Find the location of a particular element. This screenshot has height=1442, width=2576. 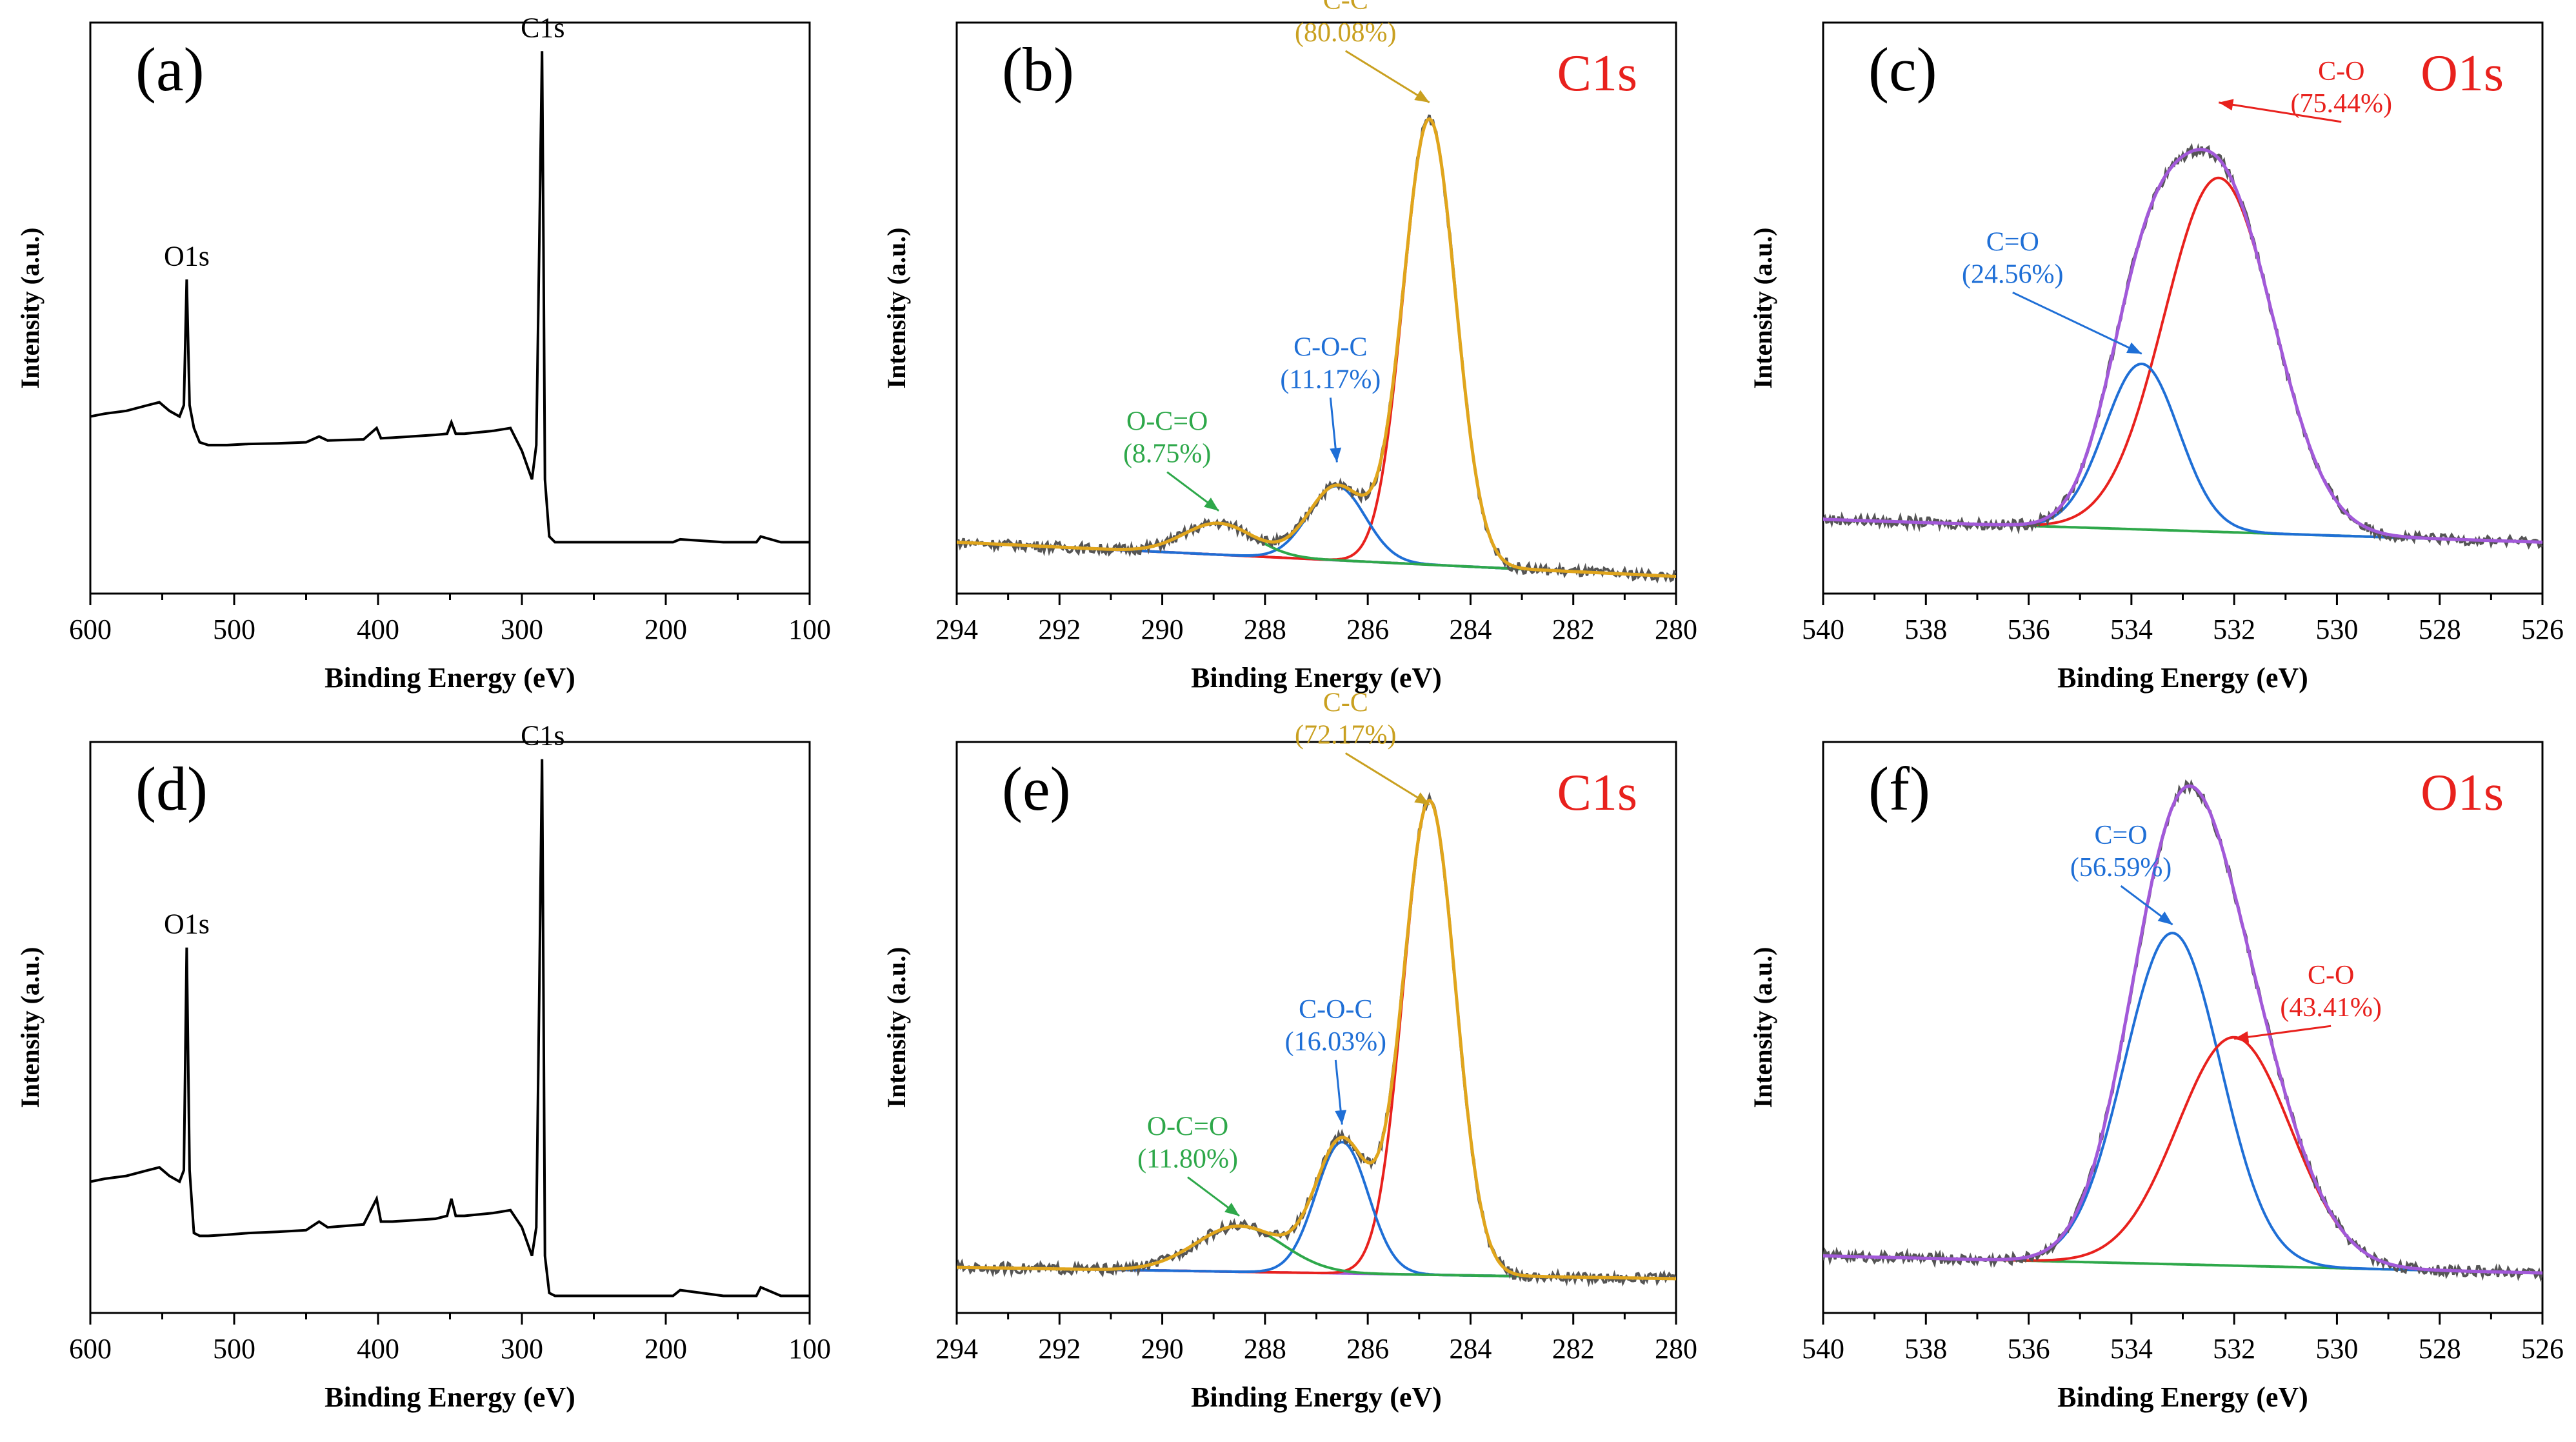

annotation-name: C-O-C is located at coordinates (1330, 347).